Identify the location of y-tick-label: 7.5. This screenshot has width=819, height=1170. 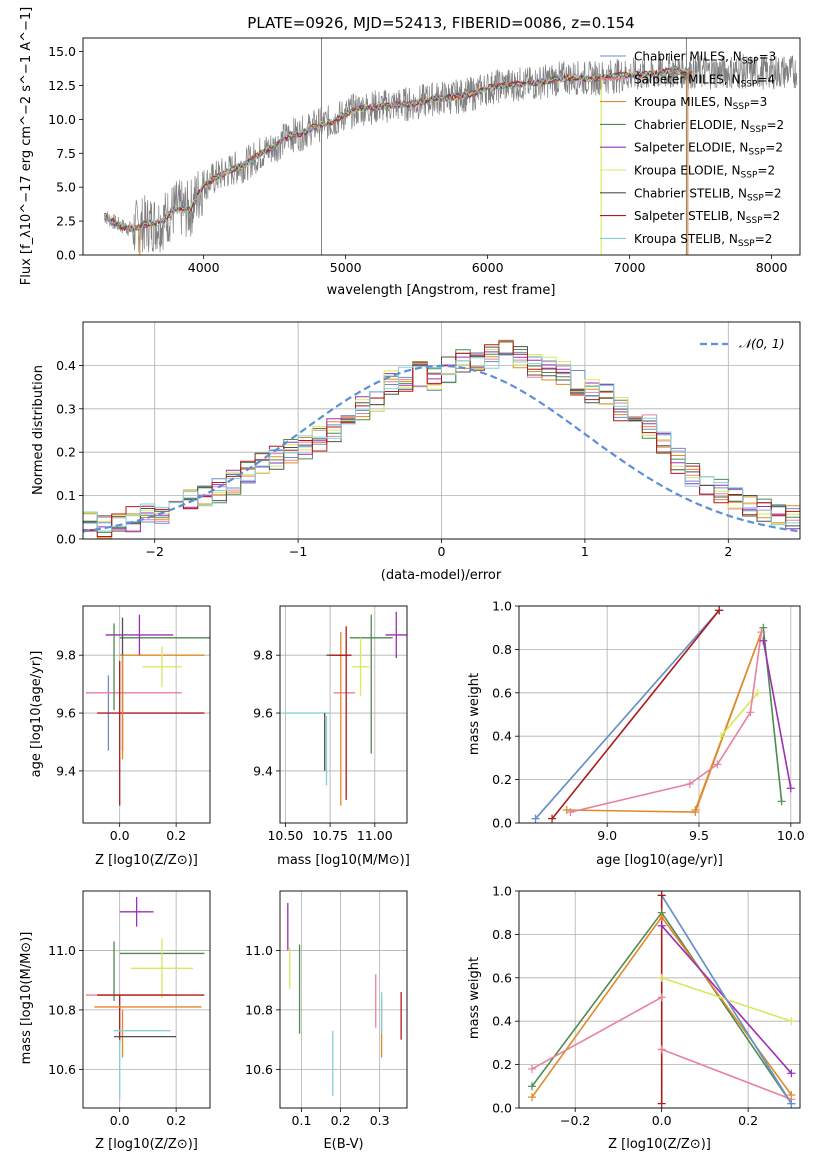
(66, 153).